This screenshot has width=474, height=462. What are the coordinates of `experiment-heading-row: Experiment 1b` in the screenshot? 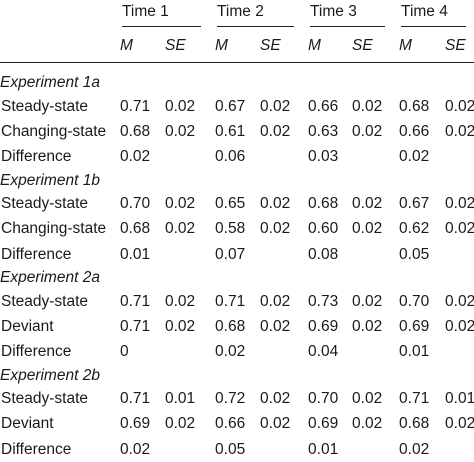 It's located at (237, 181).